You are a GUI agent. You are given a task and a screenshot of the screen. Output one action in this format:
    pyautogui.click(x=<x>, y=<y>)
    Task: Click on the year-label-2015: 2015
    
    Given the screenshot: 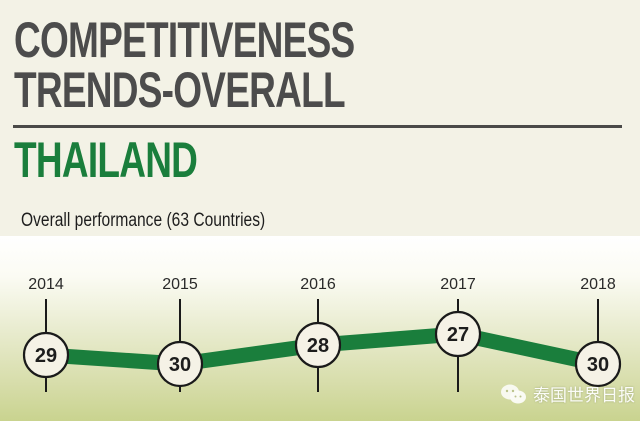 What is the action you would take?
    pyautogui.click(x=180, y=284)
    